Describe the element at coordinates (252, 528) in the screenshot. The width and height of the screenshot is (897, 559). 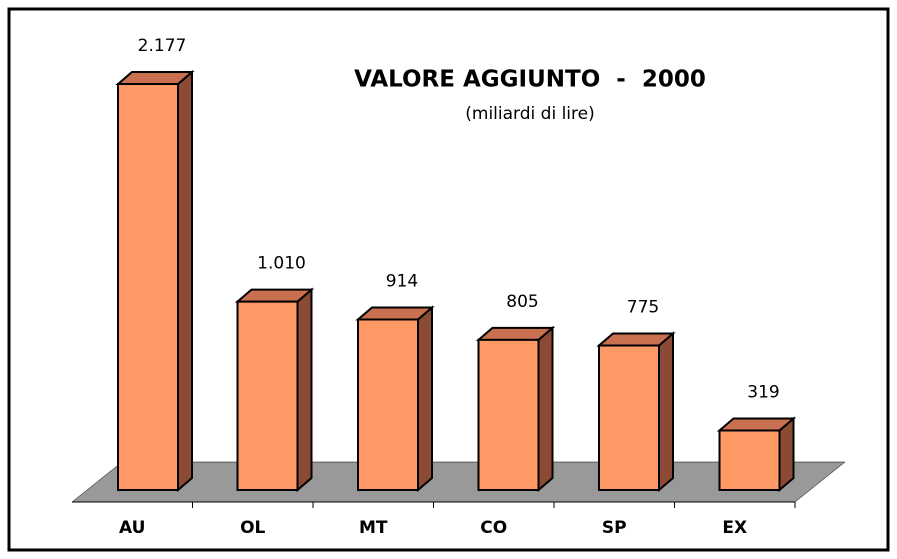
I see `x-tick-label: OL` at that location.